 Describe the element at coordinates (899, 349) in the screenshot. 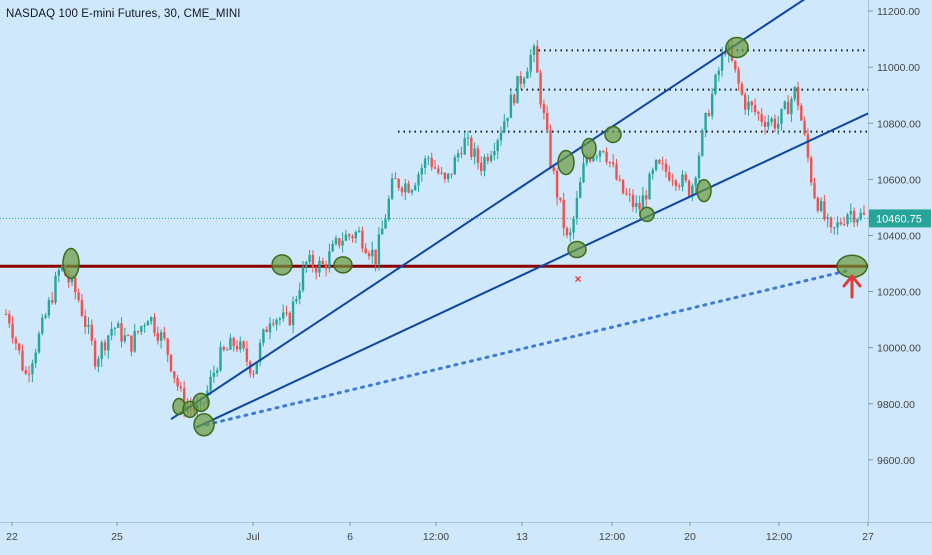

I see `y-tick-label: 10000.00` at that location.